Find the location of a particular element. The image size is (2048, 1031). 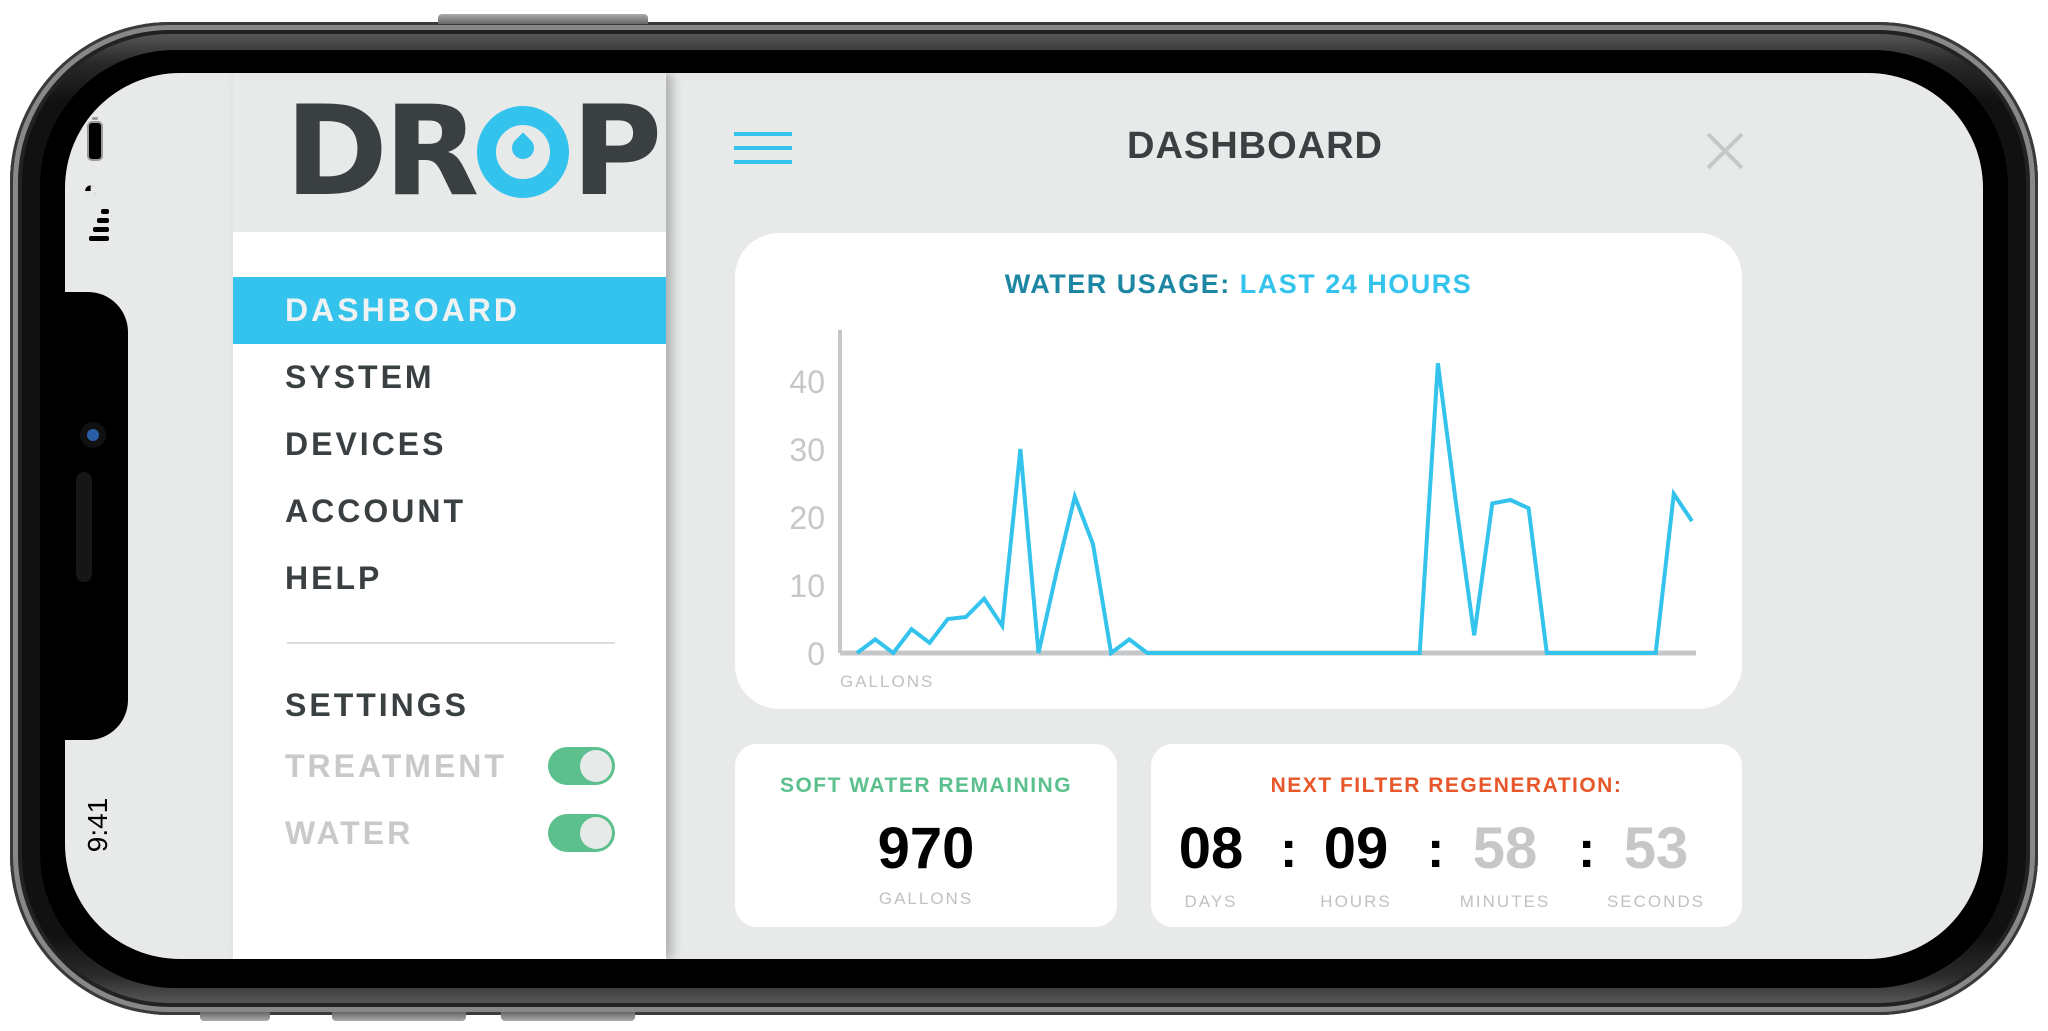

status-bar: ◔ 9:41 is located at coordinates (95, 516).